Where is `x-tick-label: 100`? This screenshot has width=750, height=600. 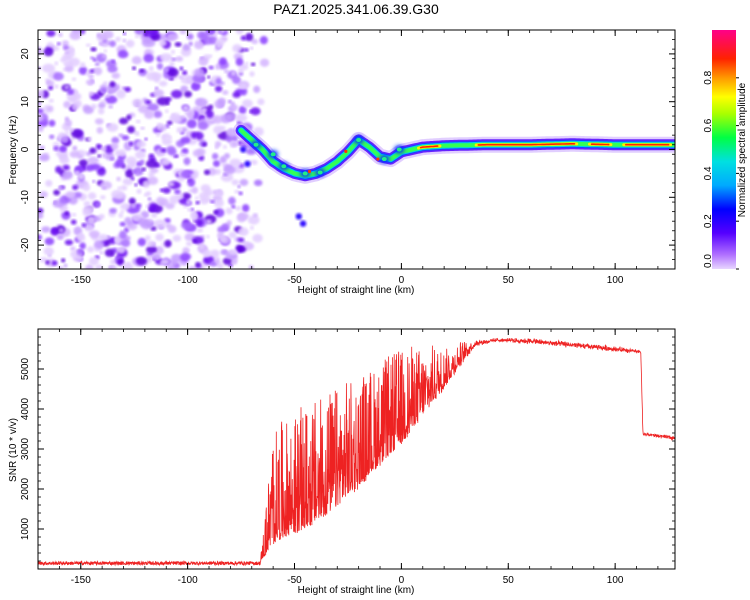
x-tick-label: 100 is located at coordinates (615, 280).